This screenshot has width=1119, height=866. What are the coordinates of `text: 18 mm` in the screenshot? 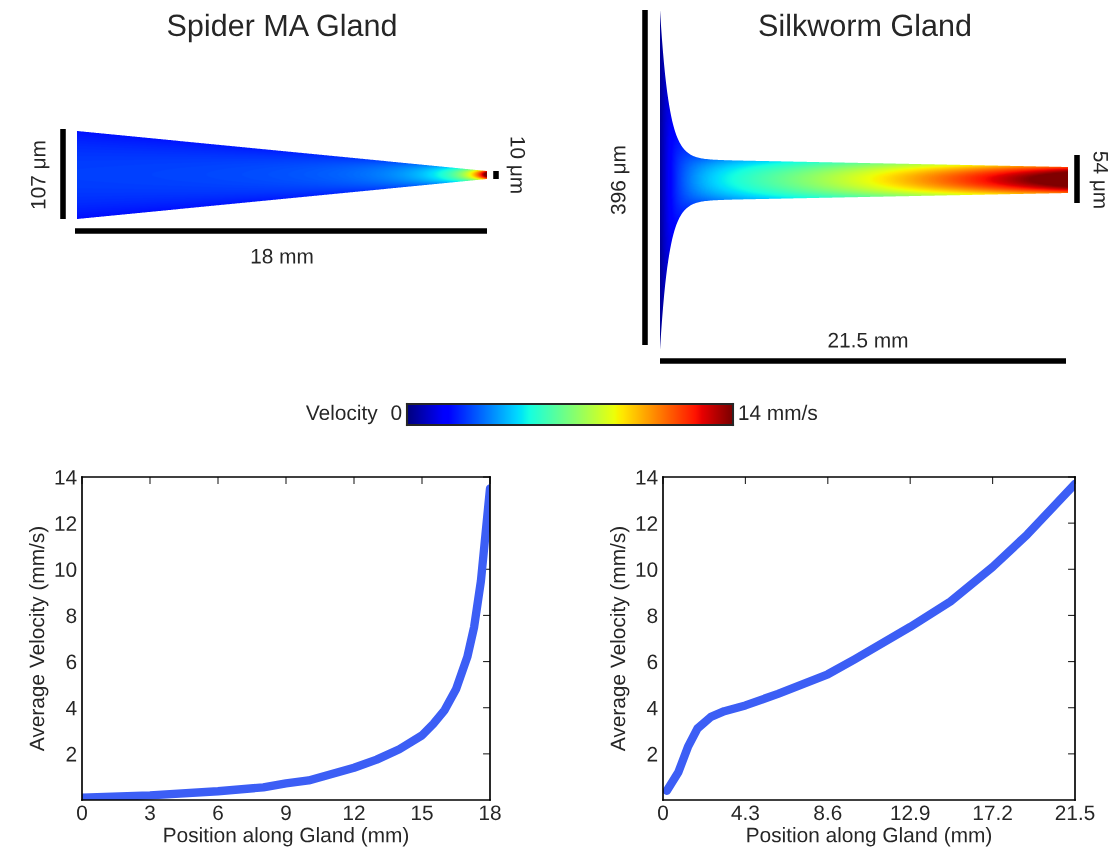 It's located at (282, 256).